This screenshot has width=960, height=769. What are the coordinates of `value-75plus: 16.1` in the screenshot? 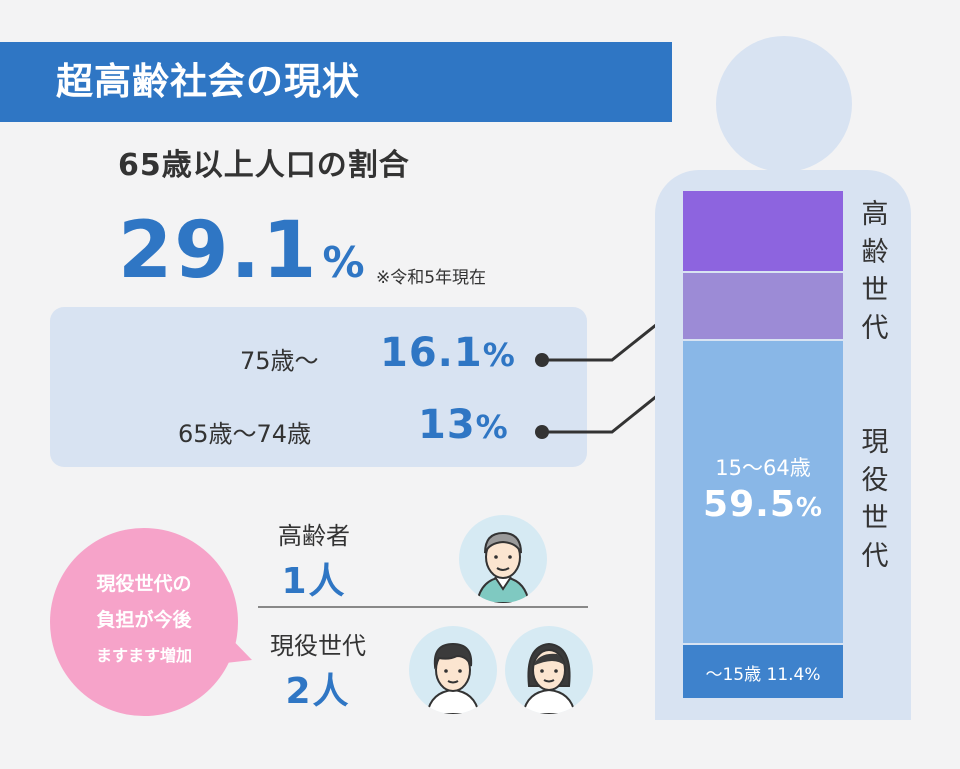 It's located at (431, 353).